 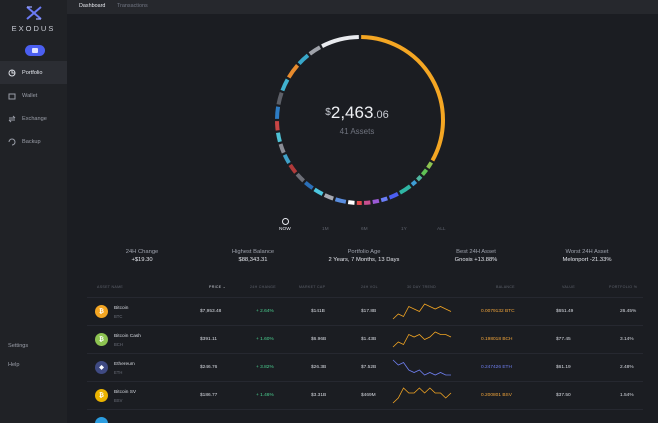 What do you see at coordinates (253, 260) in the screenshot?
I see `stat-value: $88,343.31` at bounding box center [253, 260].